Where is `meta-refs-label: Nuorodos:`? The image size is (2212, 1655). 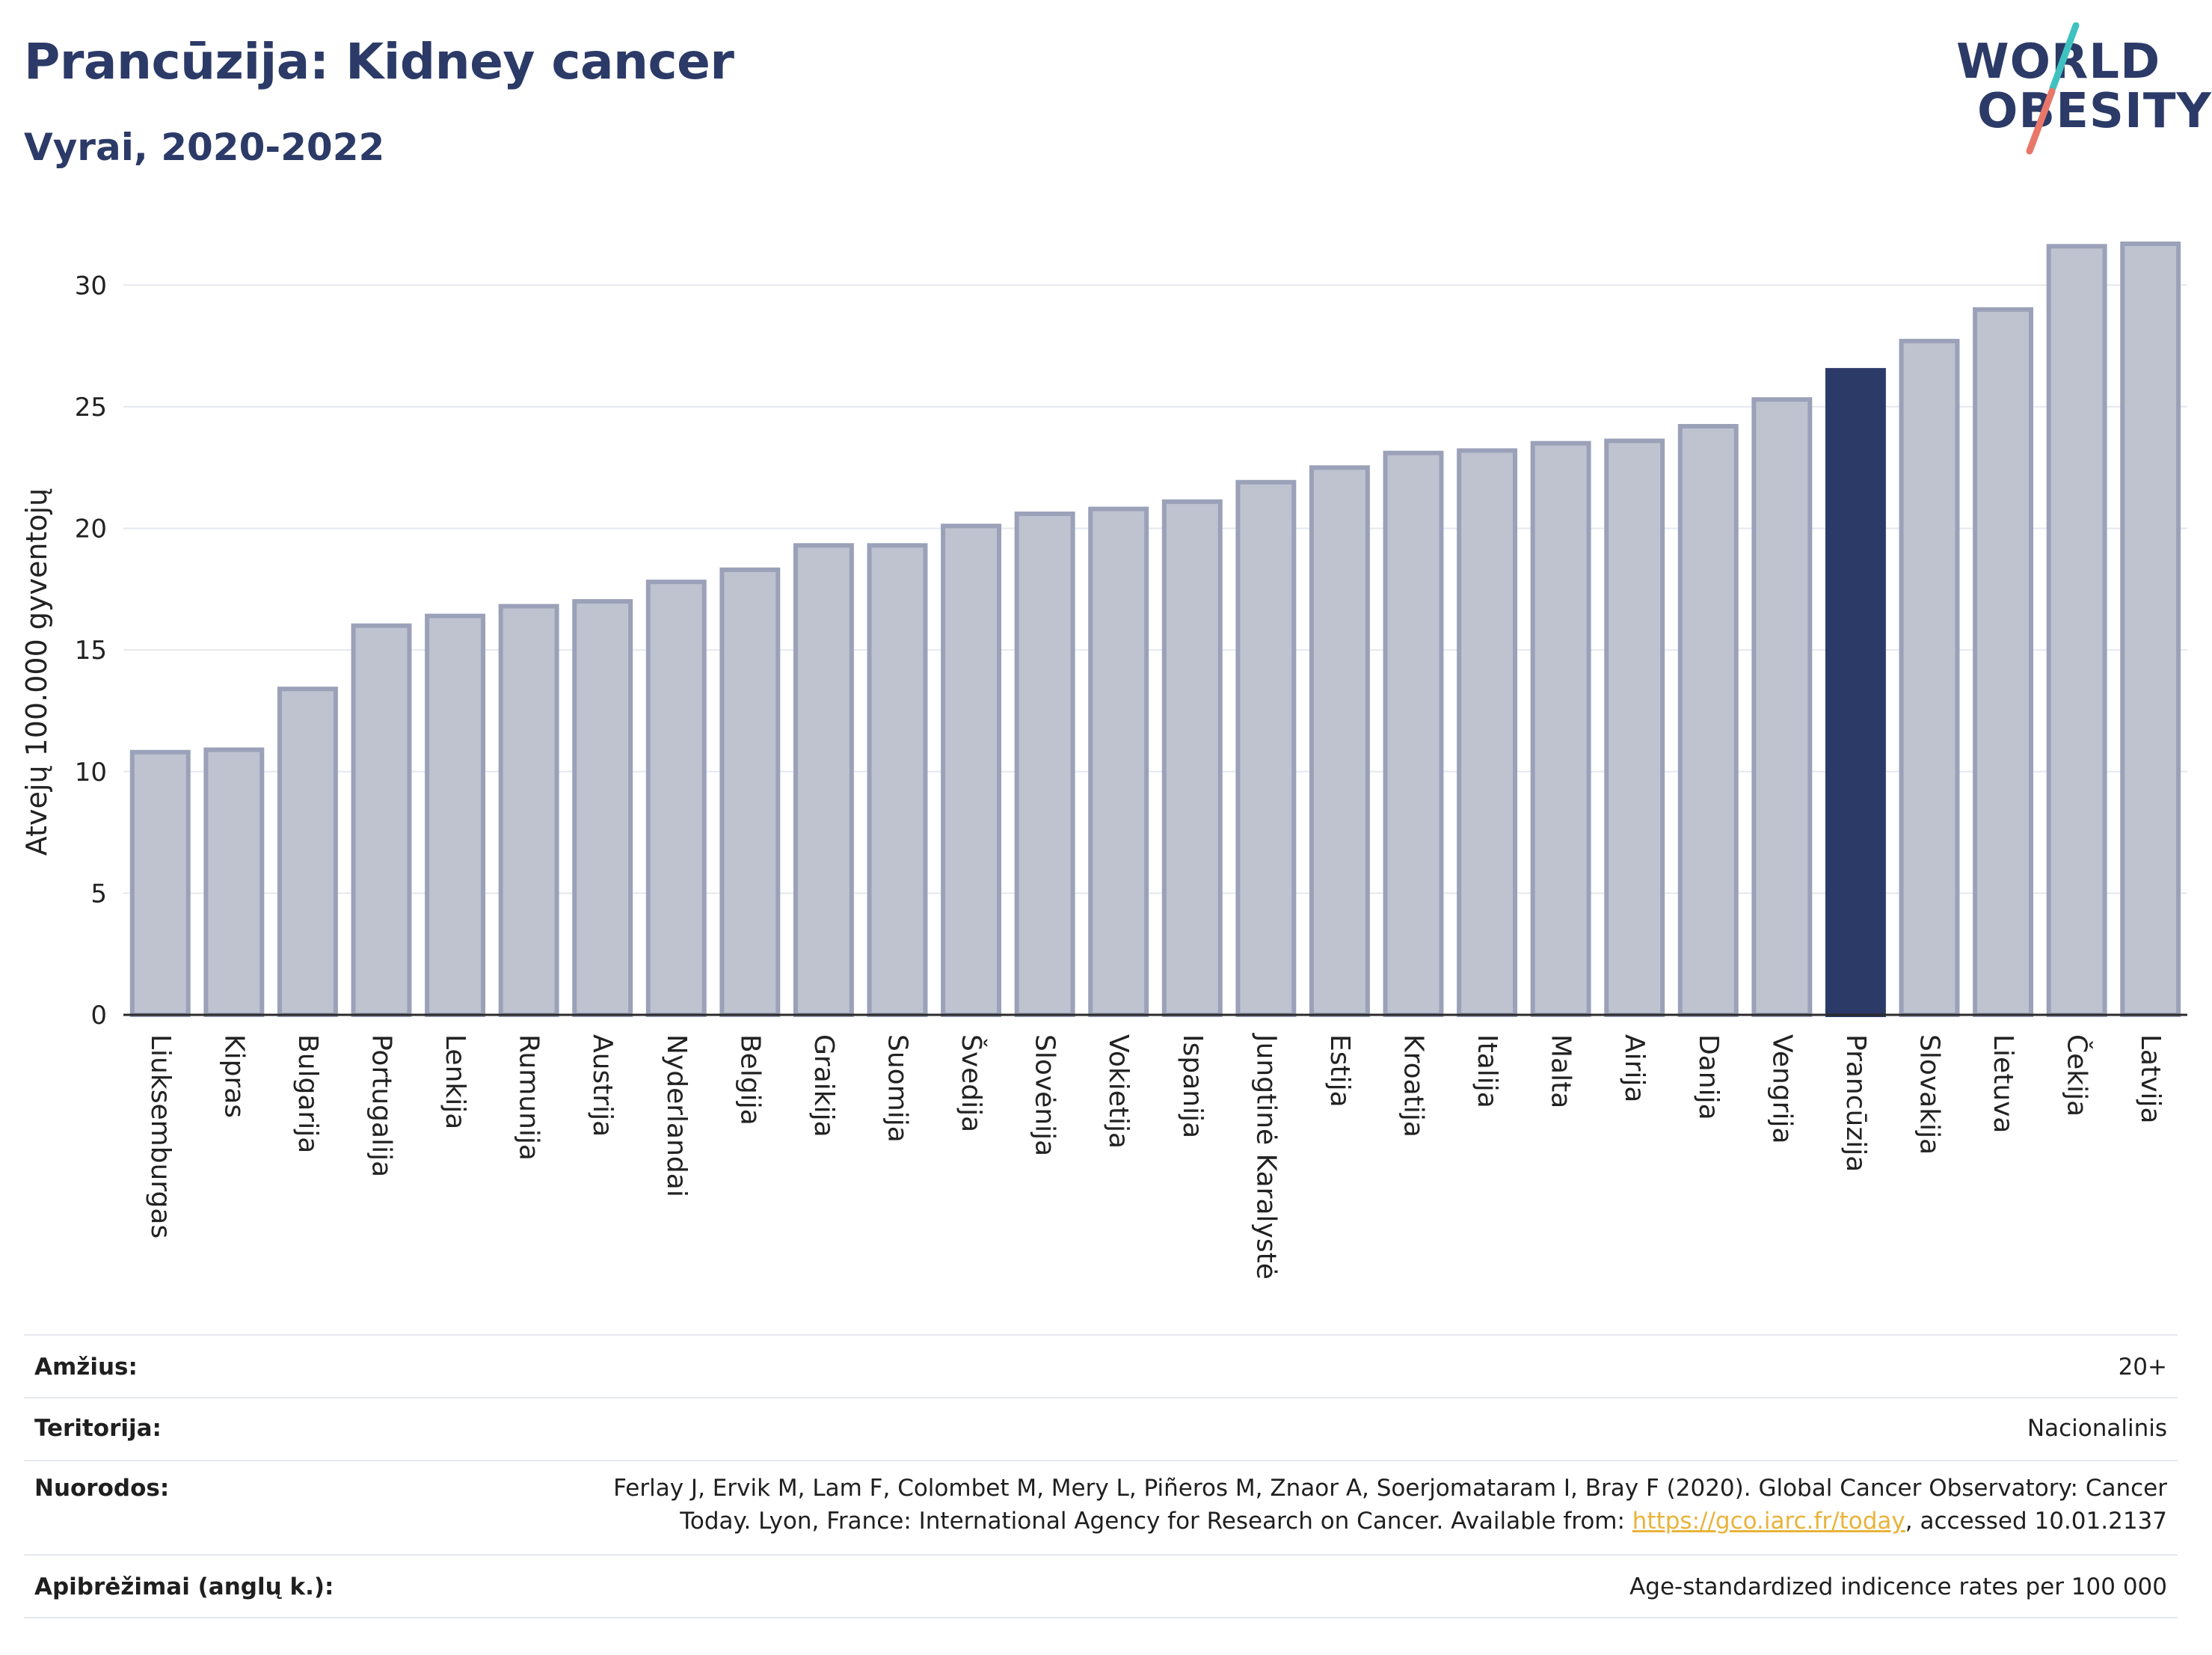 meta-refs-label: Nuorodos: is located at coordinates (102, 1488).